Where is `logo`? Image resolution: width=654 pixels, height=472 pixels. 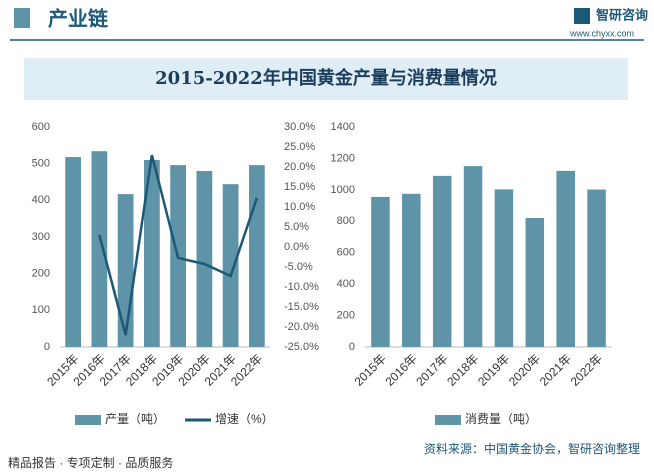
logo is located at coordinates (582, 16).